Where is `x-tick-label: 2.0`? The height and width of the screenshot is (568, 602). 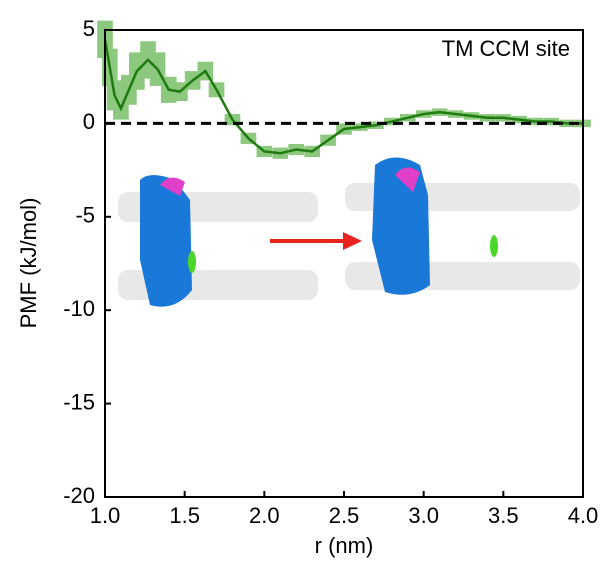 x-tick-label: 2.0 is located at coordinates (264, 515).